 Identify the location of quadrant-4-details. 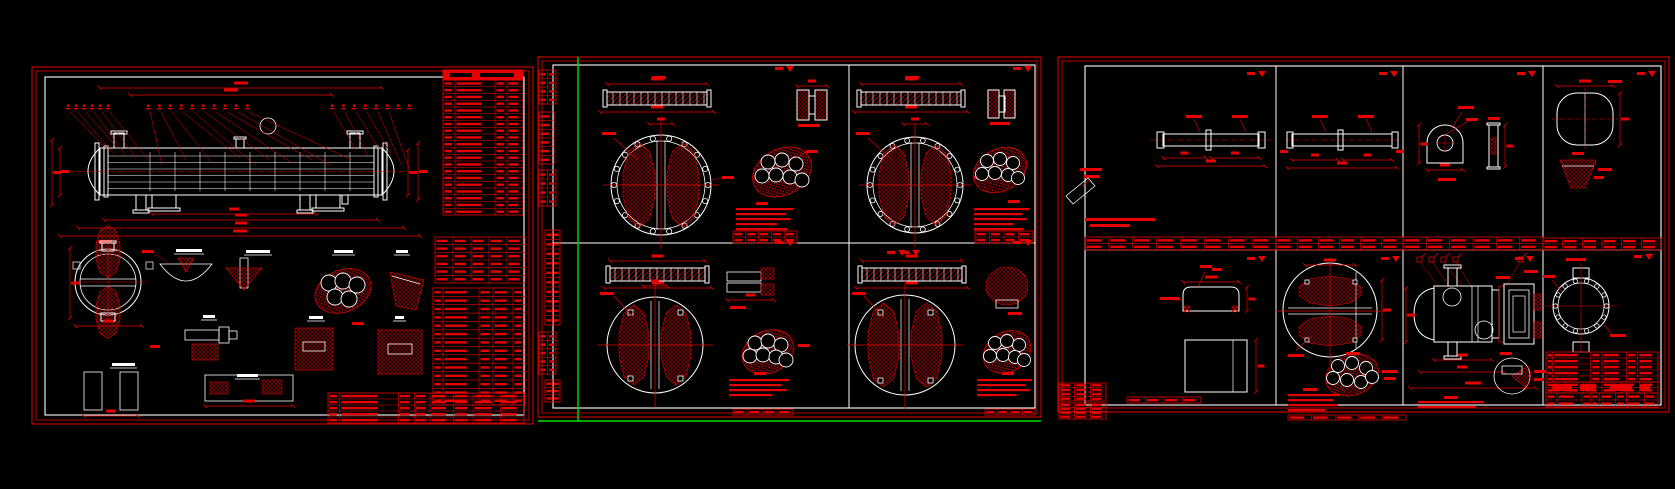
(1006, 328).